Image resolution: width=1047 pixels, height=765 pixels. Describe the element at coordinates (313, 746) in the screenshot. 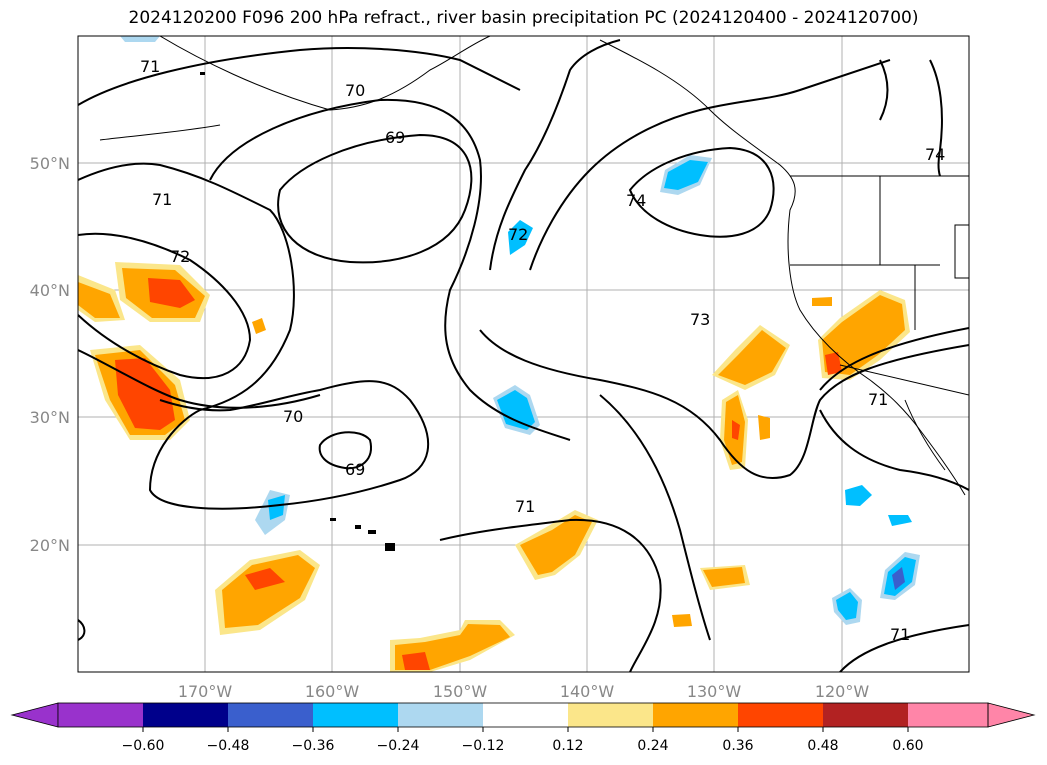

I see `colorbar-tick: −0.36` at that location.